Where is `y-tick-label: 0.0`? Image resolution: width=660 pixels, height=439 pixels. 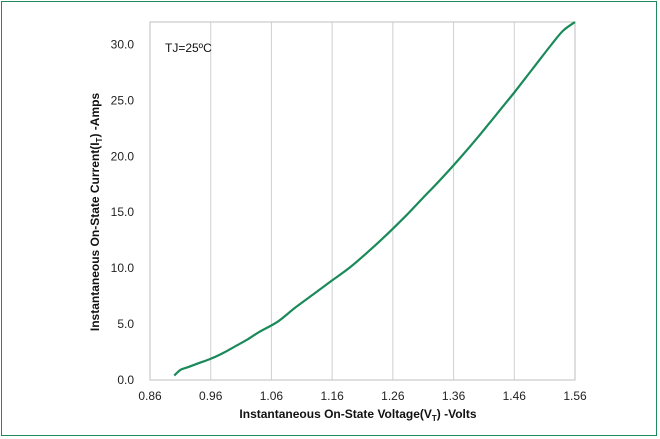 y-tick-label: 0.0 is located at coordinates (125, 380).